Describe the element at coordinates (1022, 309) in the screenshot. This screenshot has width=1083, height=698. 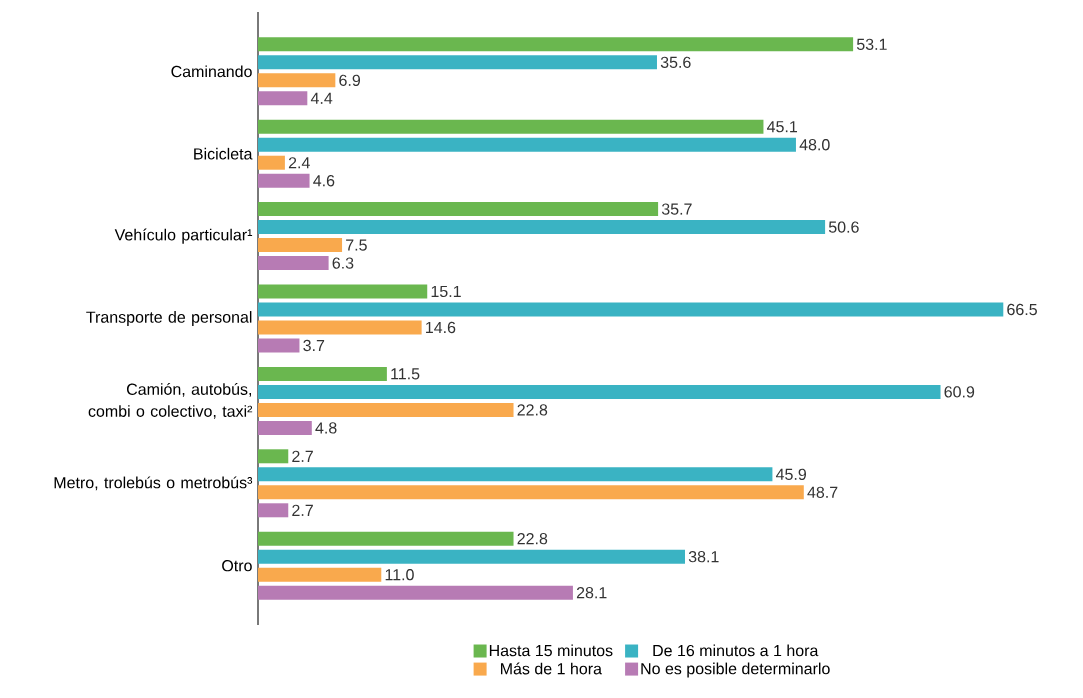
I see `data-label: 66.5` at that location.